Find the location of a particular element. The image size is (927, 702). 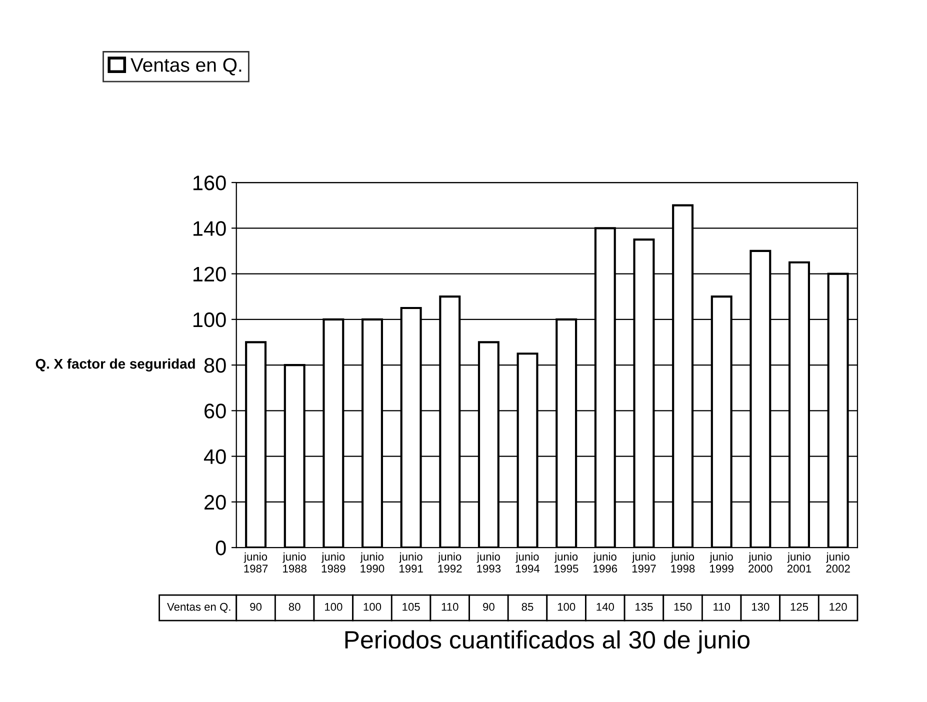

y-tick-label: 20 is located at coordinates (215, 502).